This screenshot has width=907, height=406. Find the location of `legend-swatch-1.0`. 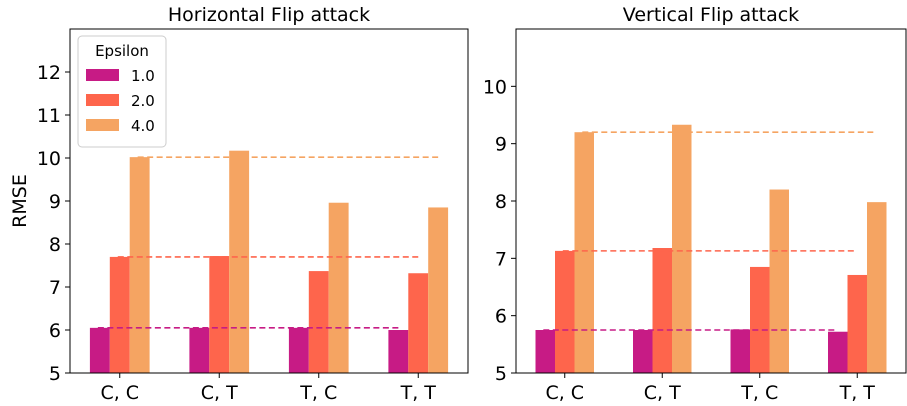

legend-swatch-1.0 is located at coordinates (102, 75).